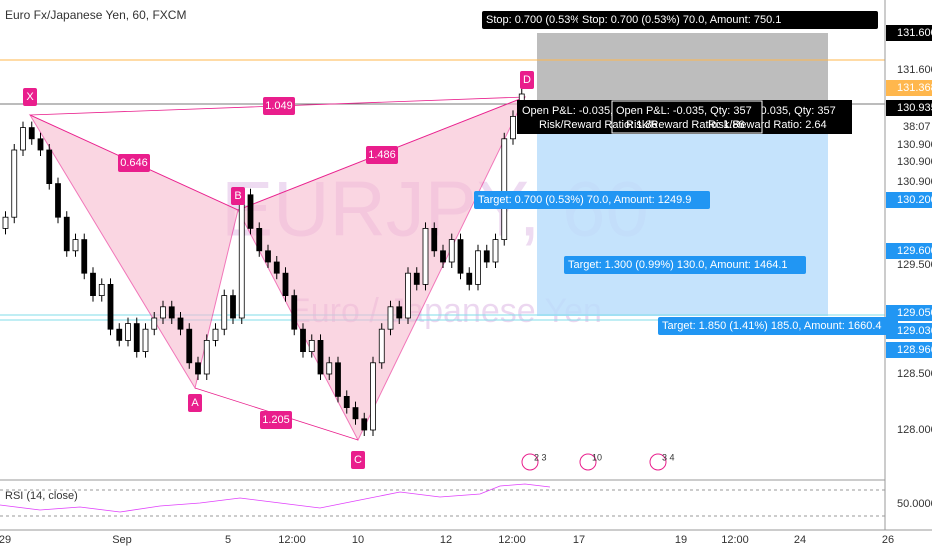 Image resolution: width=932 pixels, height=555 pixels. Describe the element at coordinates (888, 540) in the screenshot. I see `time-label: 26` at that location.